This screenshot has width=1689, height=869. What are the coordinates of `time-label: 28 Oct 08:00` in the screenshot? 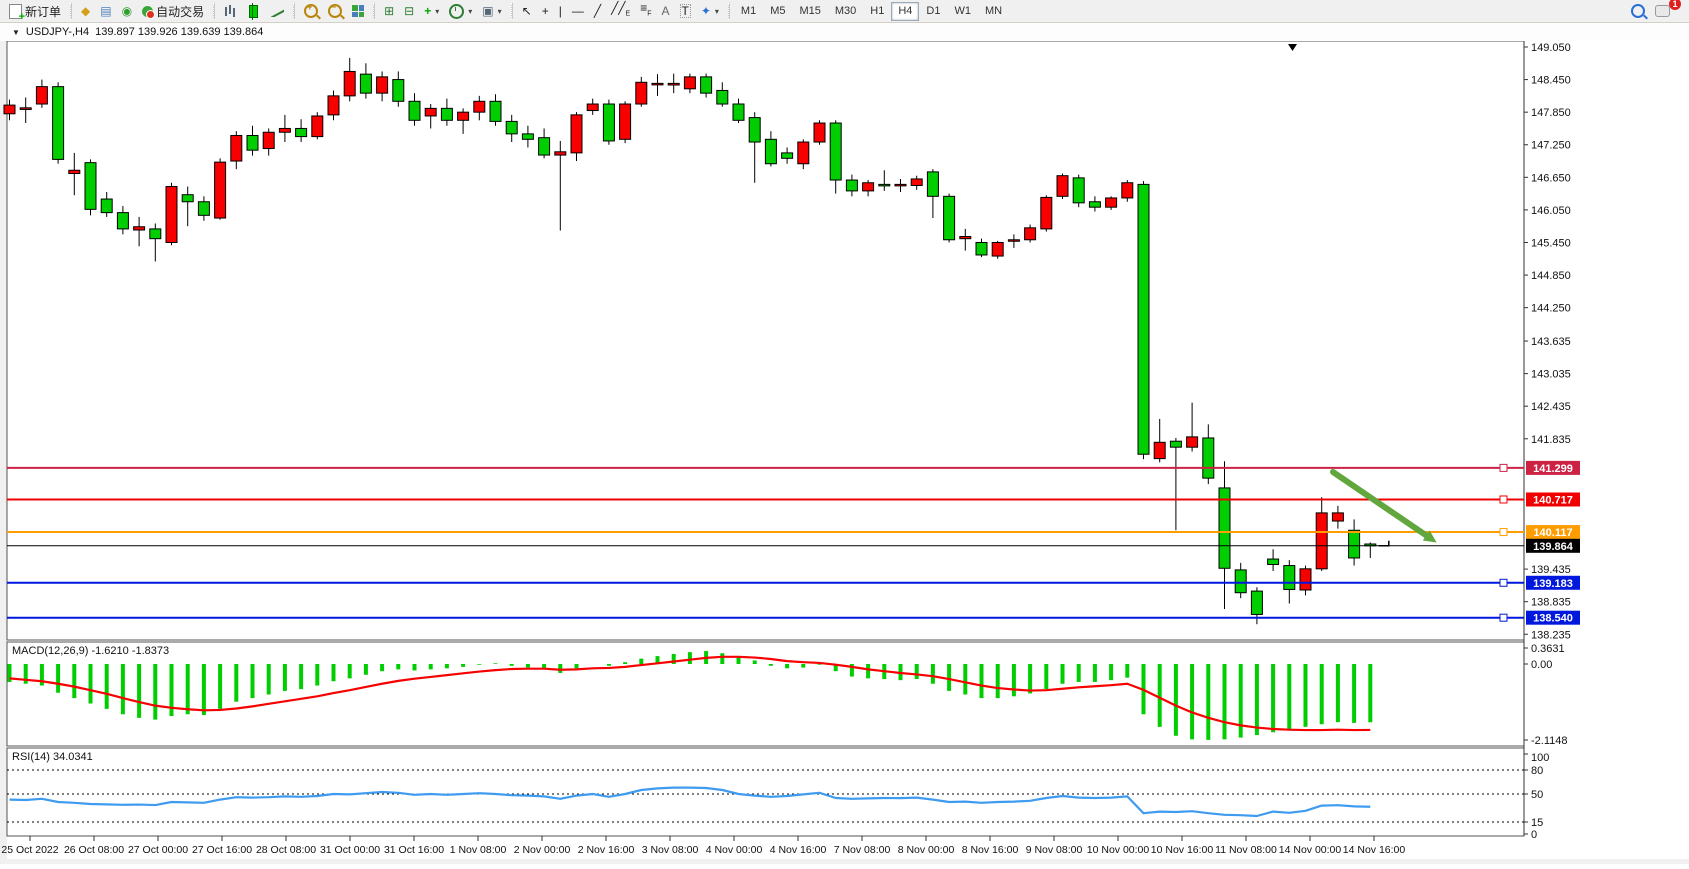 It's located at (286, 850).